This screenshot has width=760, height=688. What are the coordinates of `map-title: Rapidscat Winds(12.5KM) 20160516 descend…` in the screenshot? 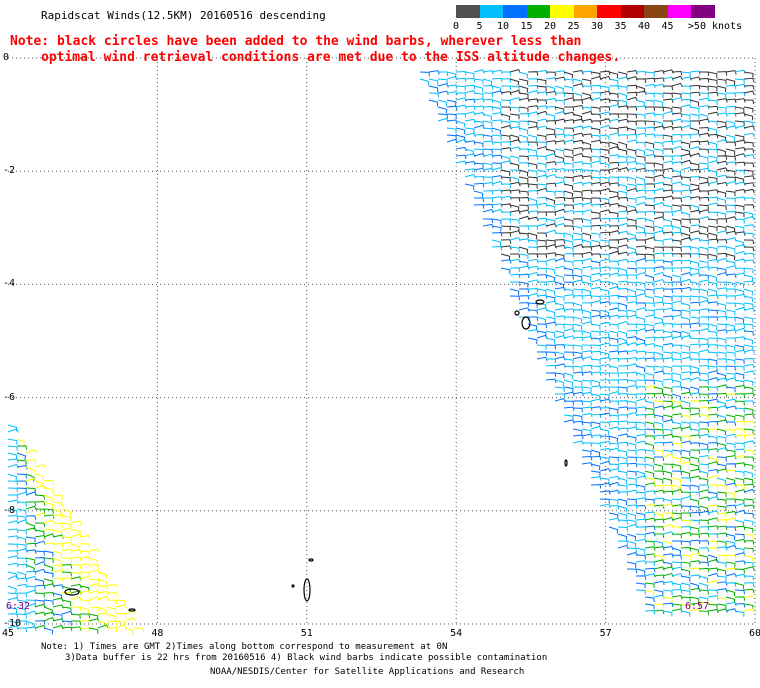 It's located at (183, 15).